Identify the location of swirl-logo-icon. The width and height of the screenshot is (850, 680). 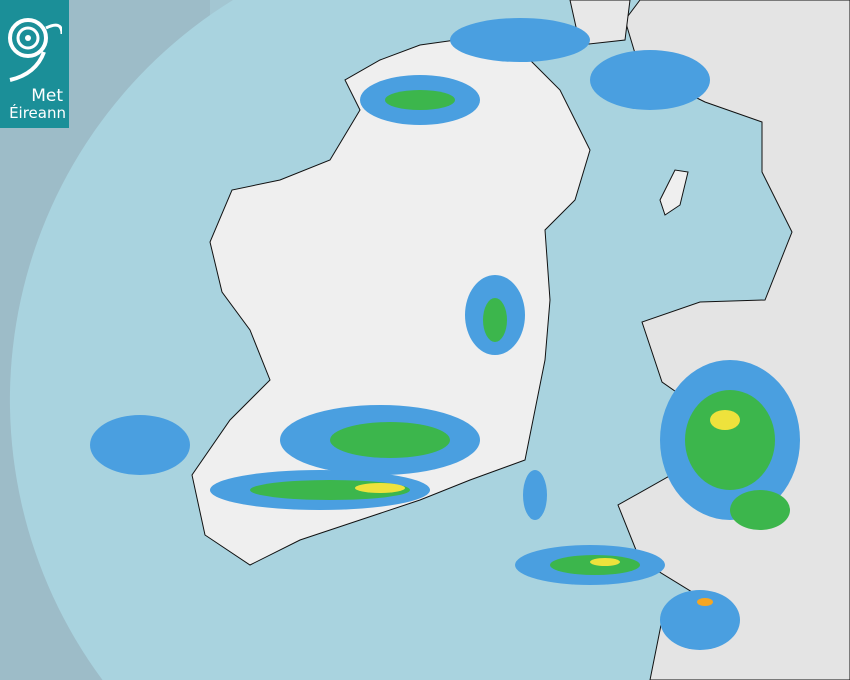
(35, 50).